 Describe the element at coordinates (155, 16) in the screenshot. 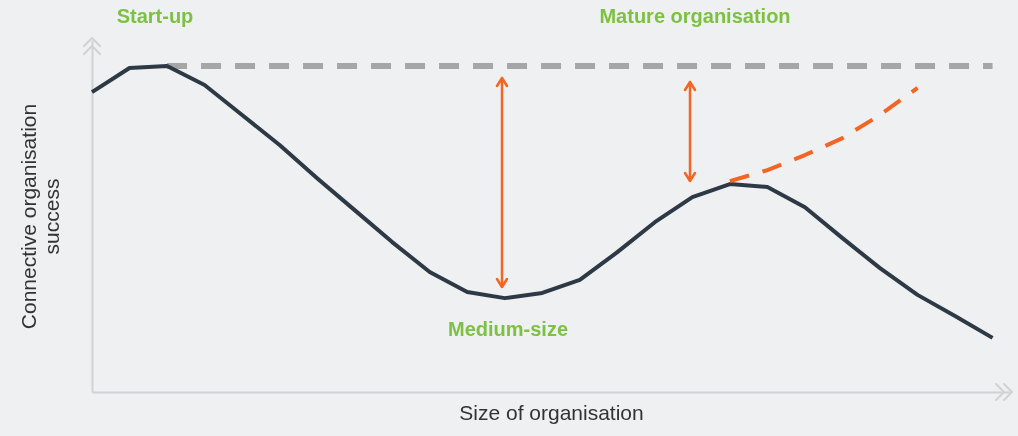

I see `text: Start-up` at that location.